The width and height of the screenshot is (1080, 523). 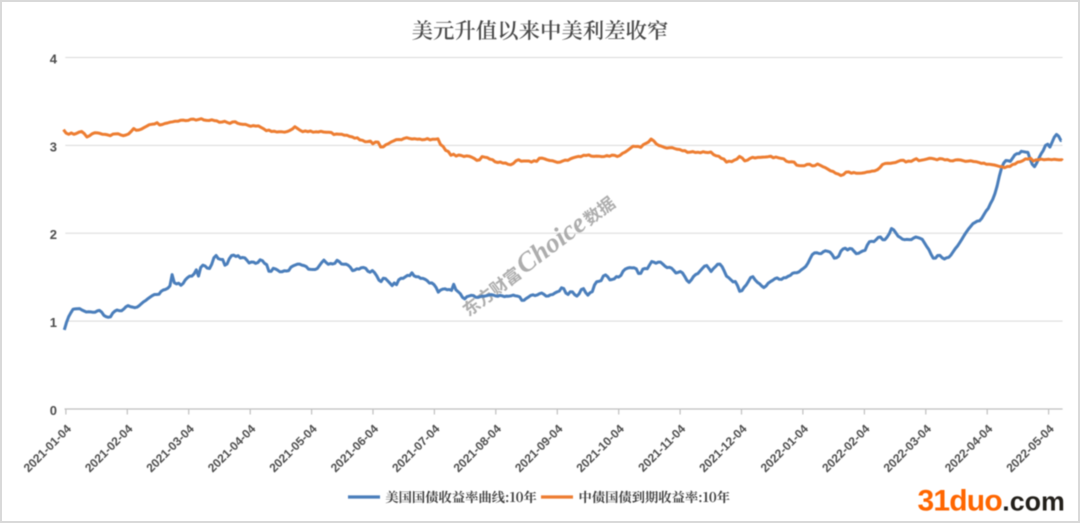 I want to click on svg-text: 2022-01-04, so click(x=785, y=448).